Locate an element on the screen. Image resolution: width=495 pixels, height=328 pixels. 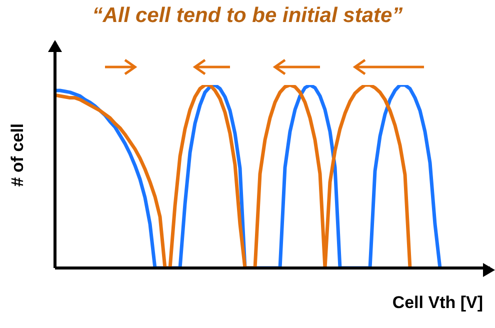
x-axis-title: Cell Vth [V] is located at coordinates (437, 303).